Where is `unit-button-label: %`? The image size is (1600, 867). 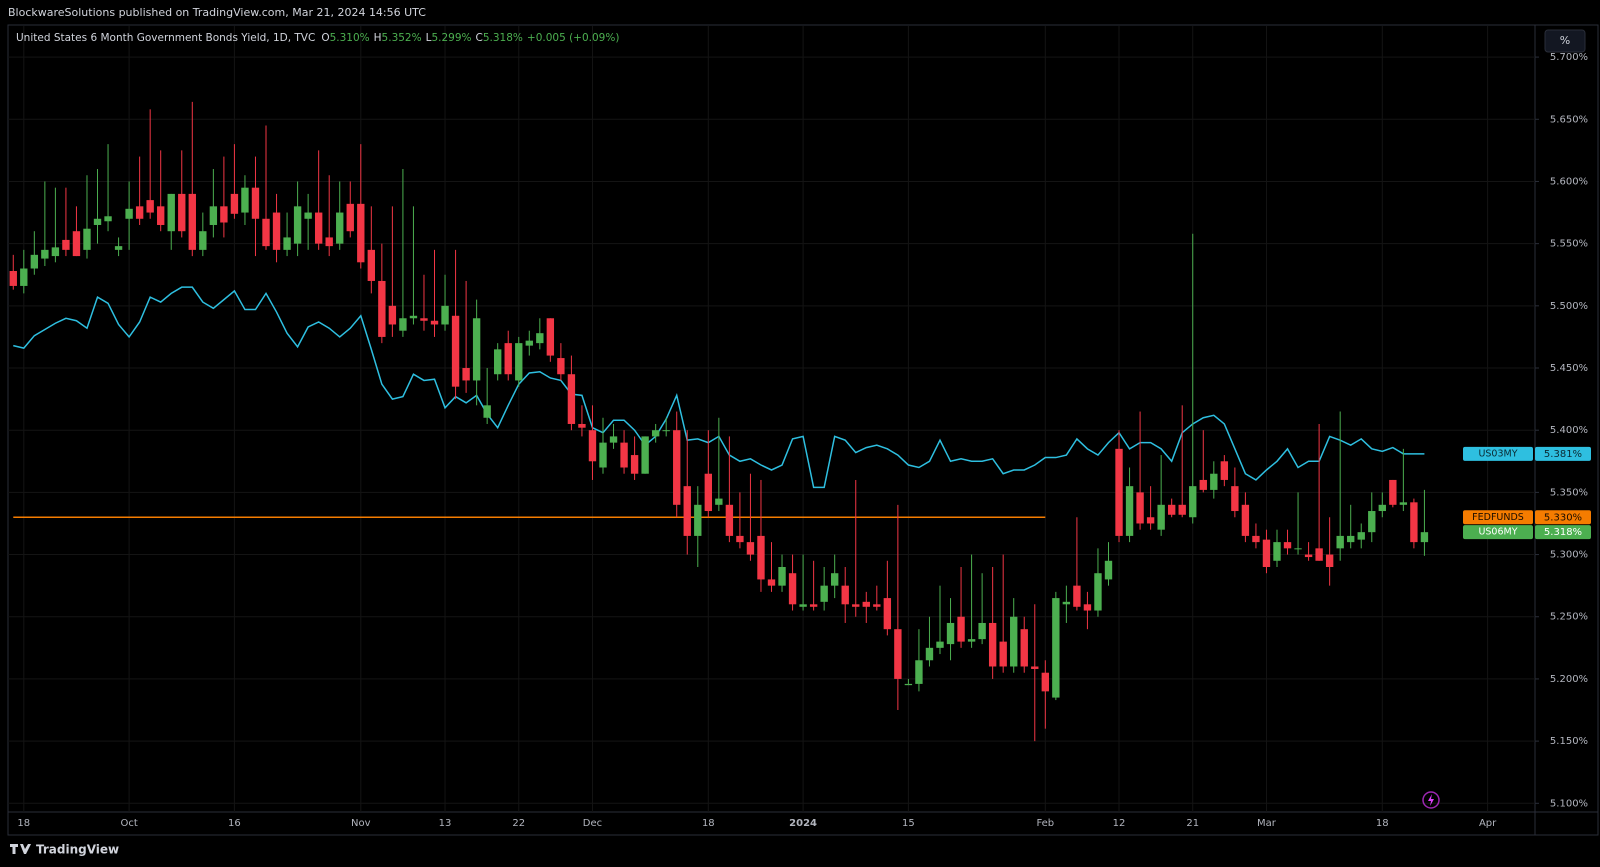
unit-button-label: % is located at coordinates (1565, 40).